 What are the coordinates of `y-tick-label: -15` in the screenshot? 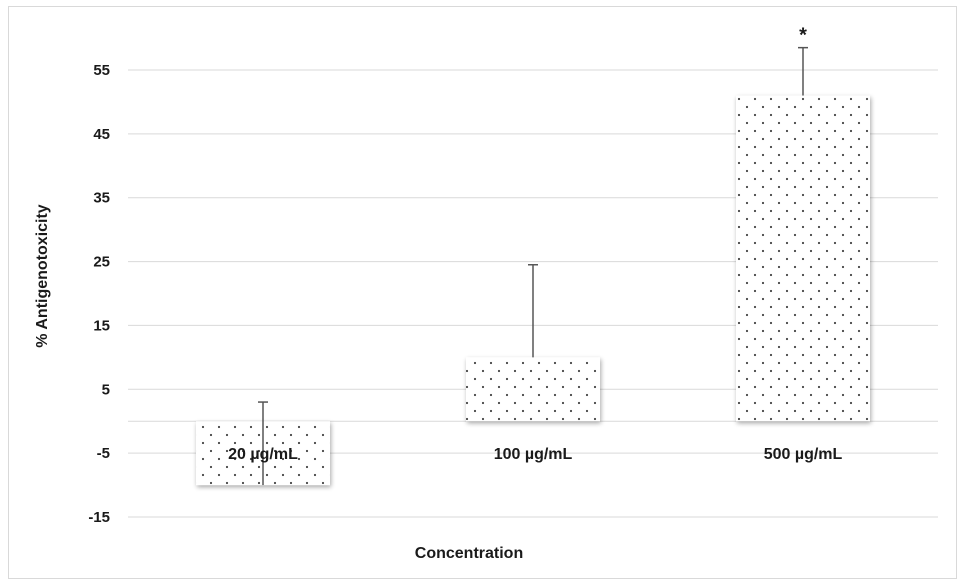 It's located at (99, 517).